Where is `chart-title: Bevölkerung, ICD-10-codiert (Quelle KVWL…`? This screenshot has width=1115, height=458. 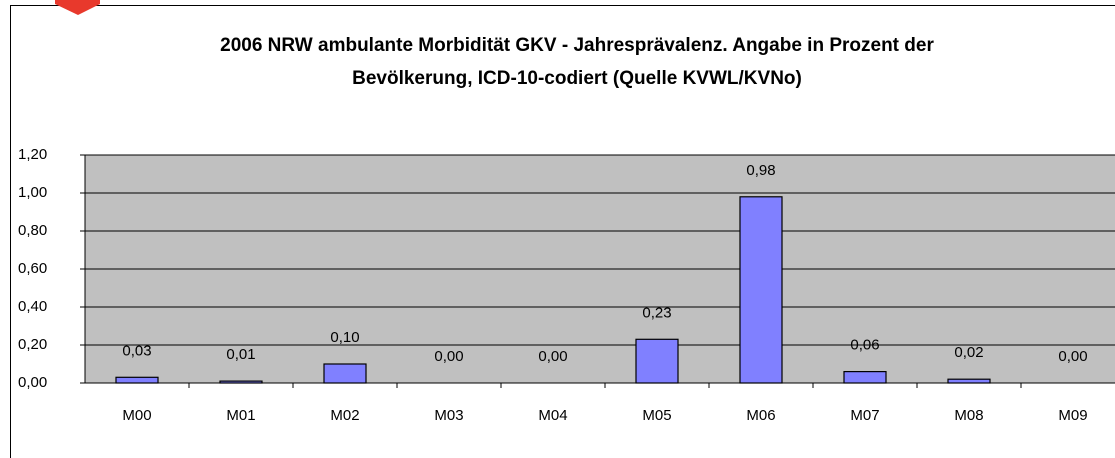
chart-title: Bevölkerung, ICD-10-codiert (Quelle KVWL… is located at coordinates (577, 78).